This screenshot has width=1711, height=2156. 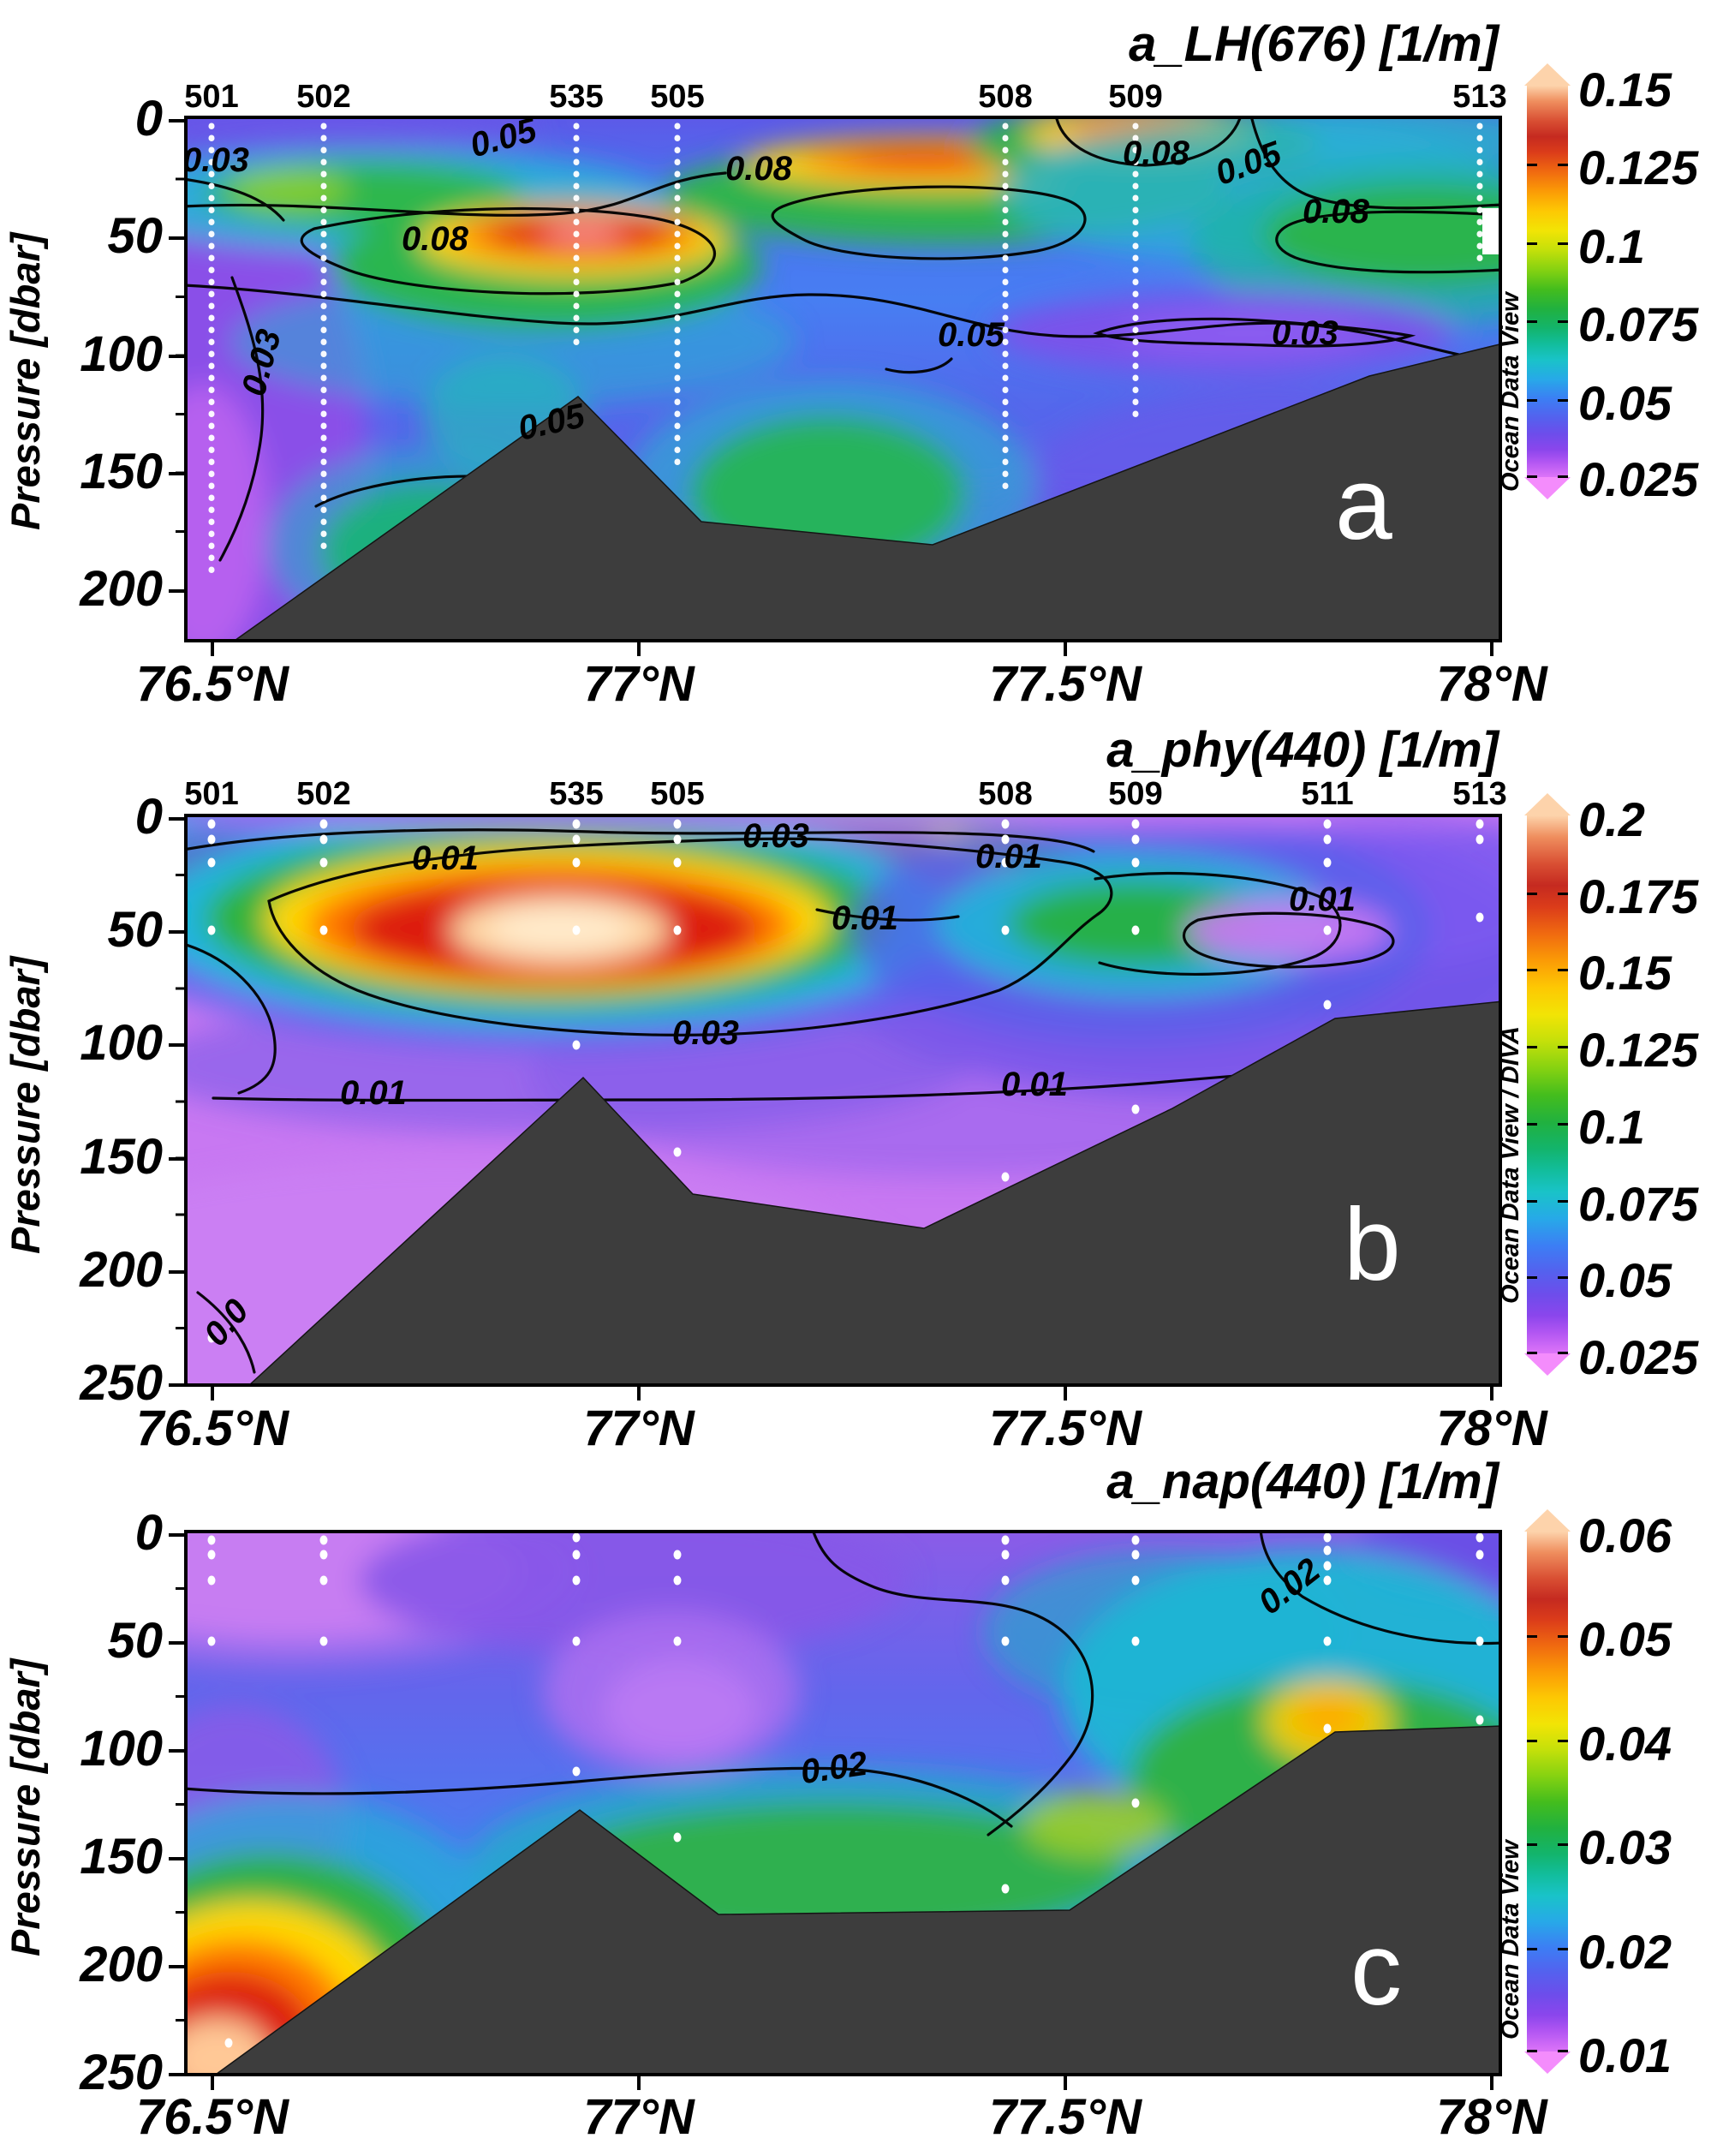 What do you see at coordinates (121, 354) in the screenshot?
I see `y-tick-a-100: 100` at bounding box center [121, 354].